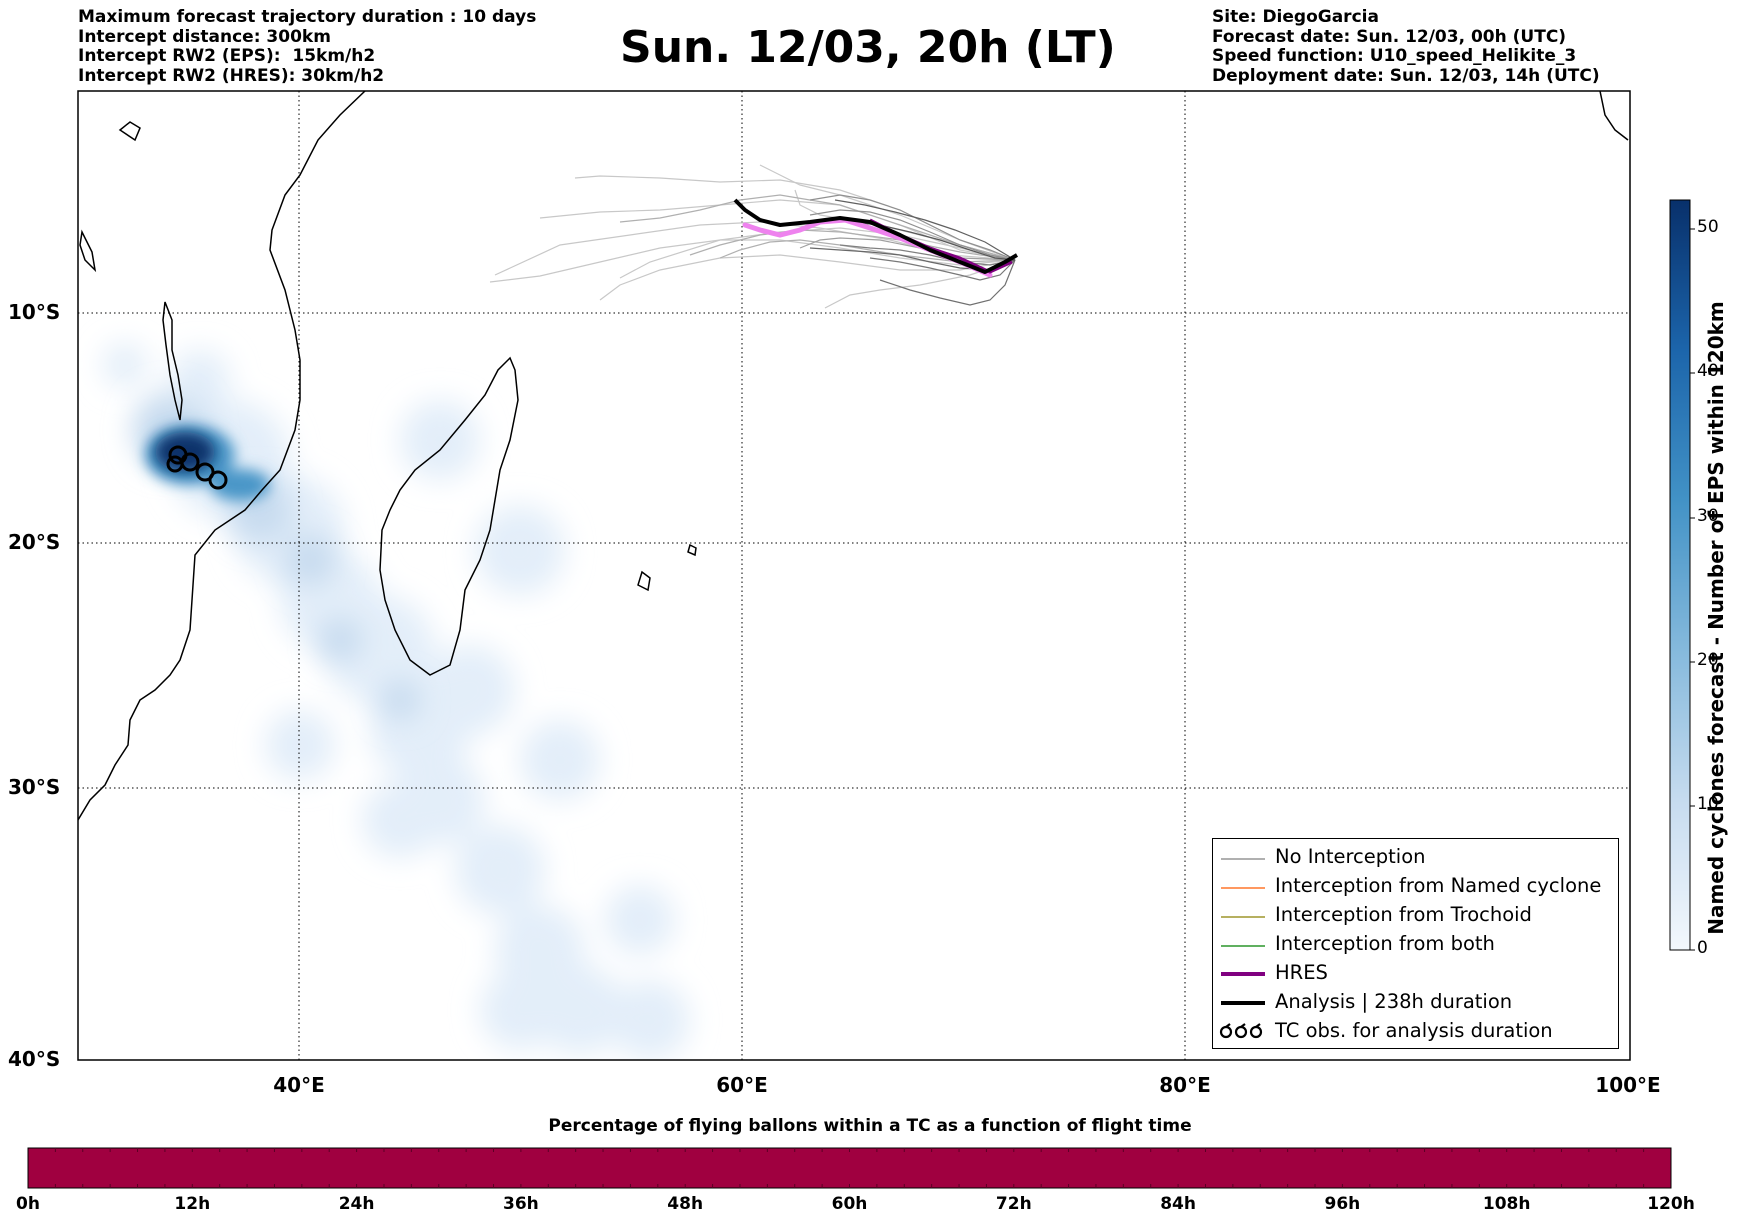 The image size is (1754, 1223). What do you see at coordinates (868, 47) in the screenshot?
I see `page-title: Sun. 12/03, 20h (LT)` at bounding box center [868, 47].